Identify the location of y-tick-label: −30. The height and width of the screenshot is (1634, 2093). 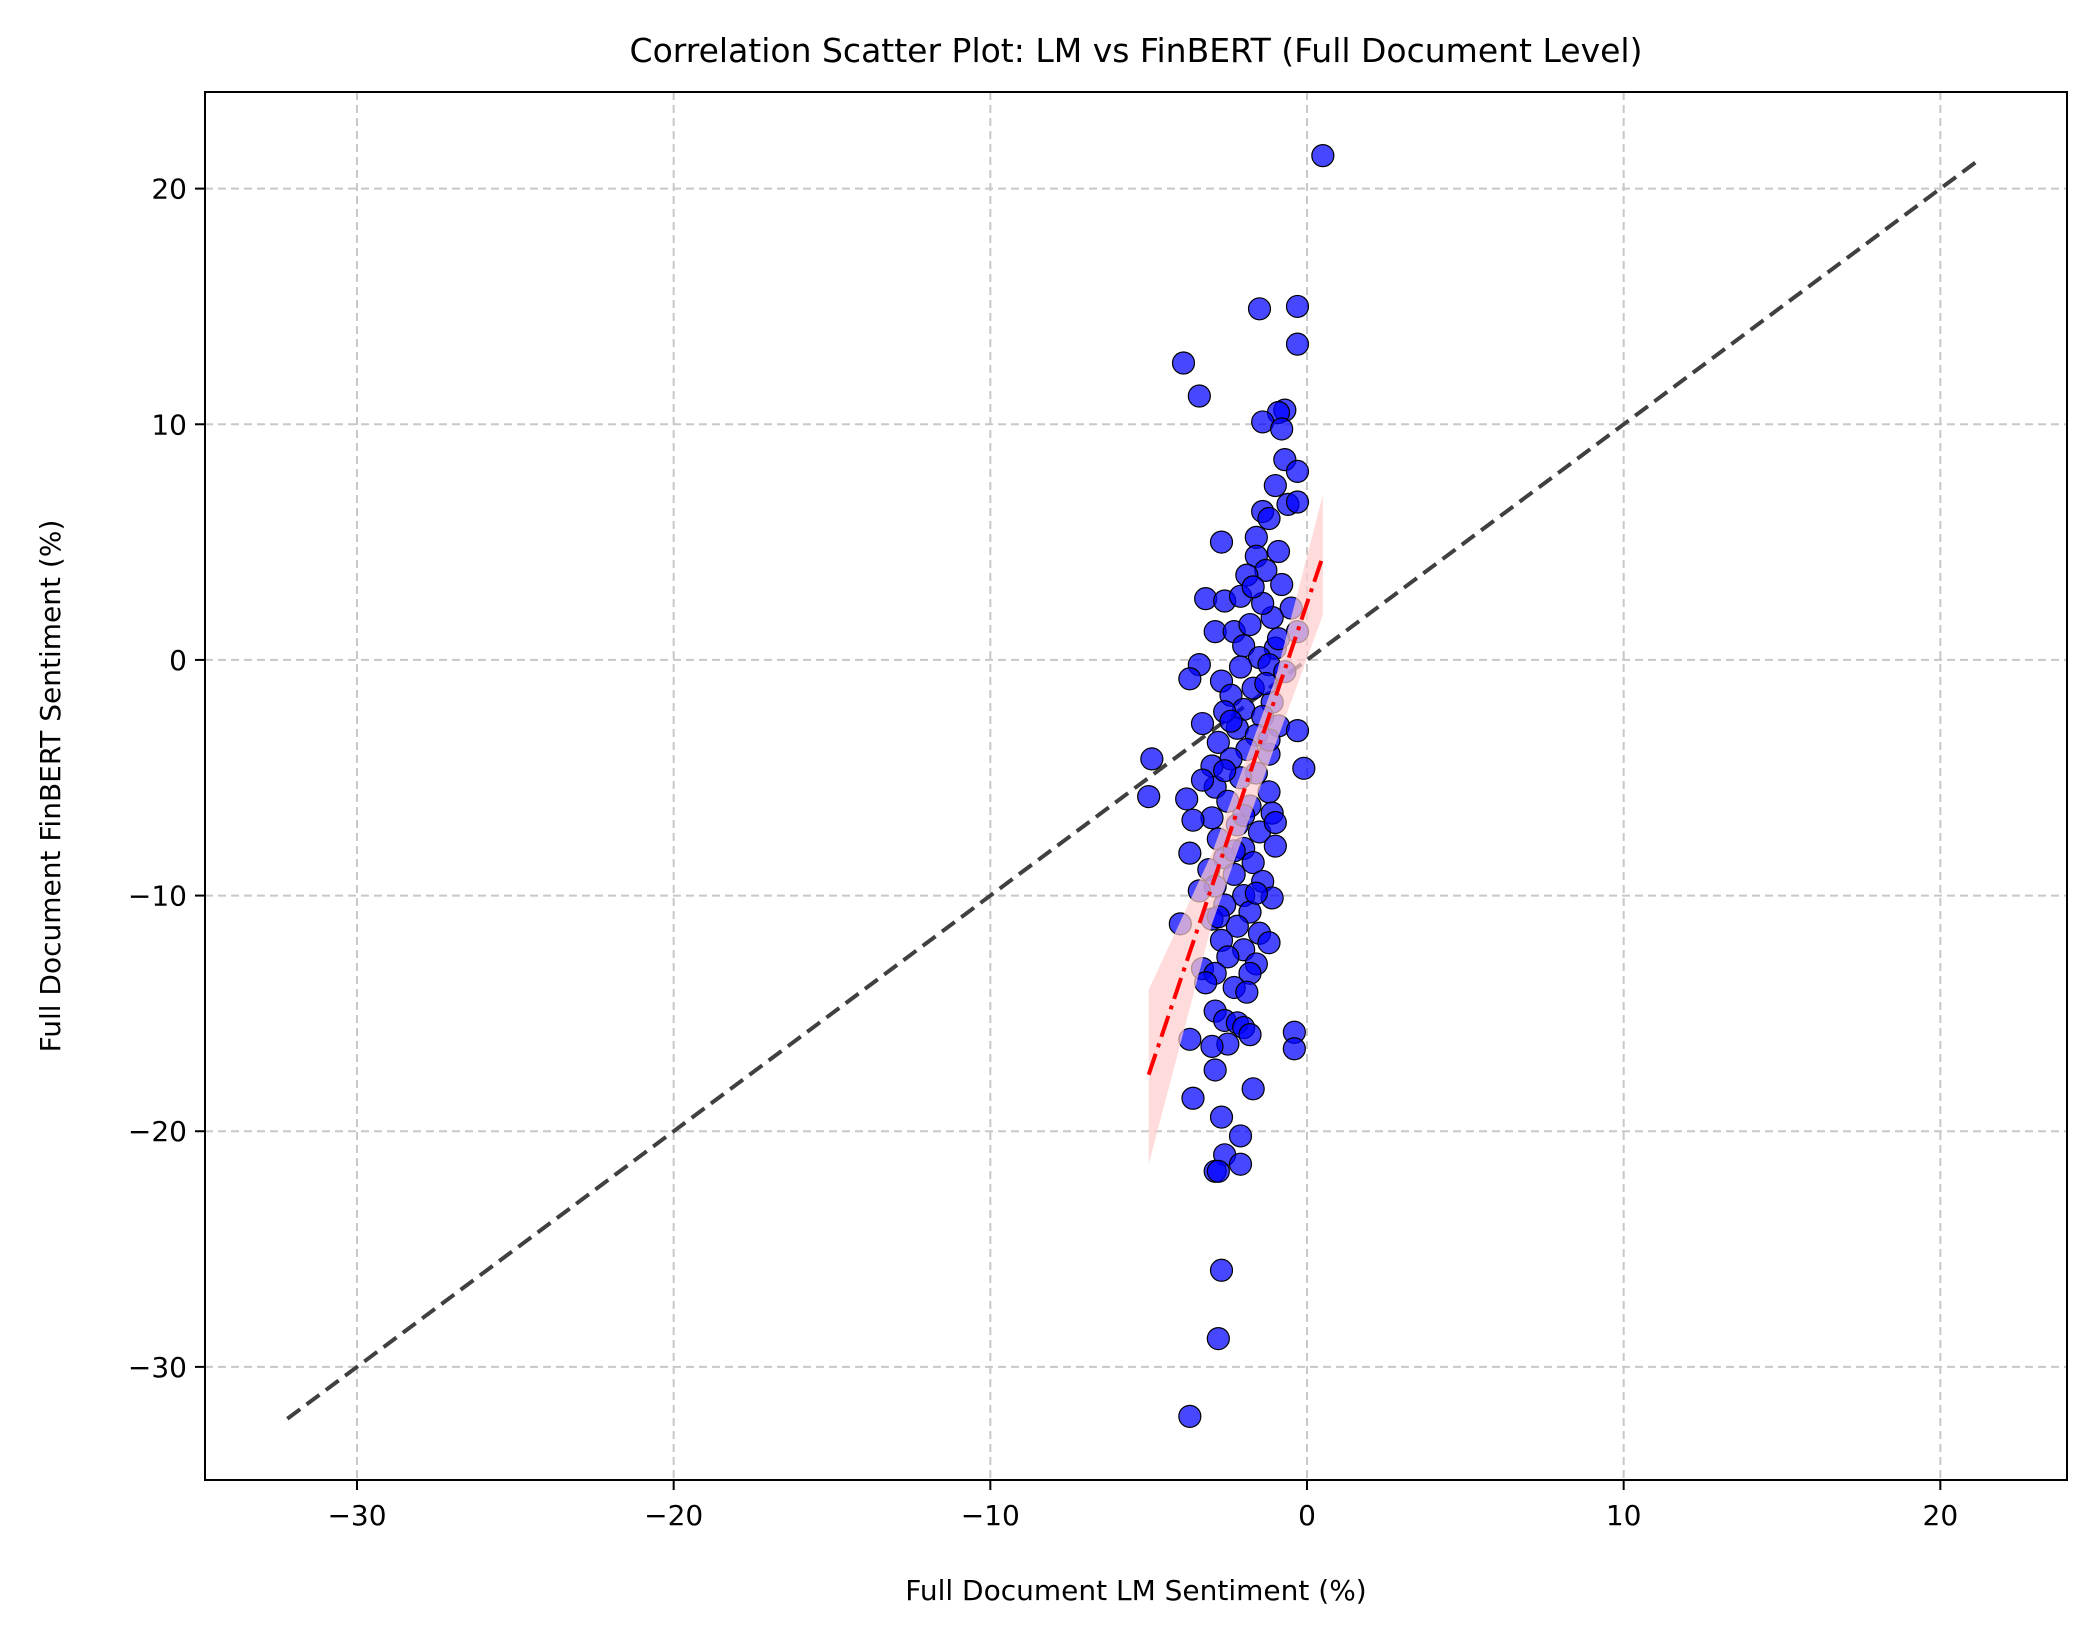
(157, 1367).